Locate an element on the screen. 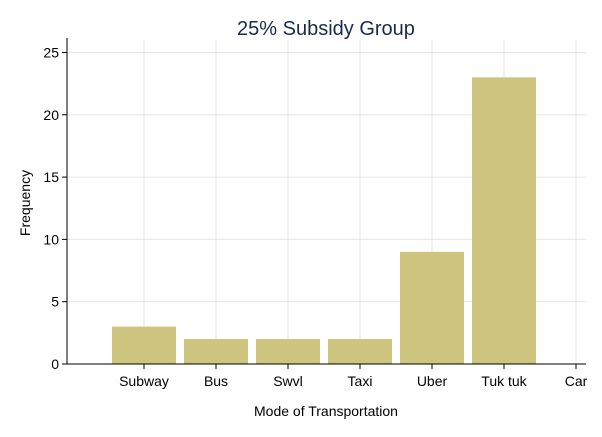 The image size is (602, 437). y-tick-label: 5 is located at coordinates (55, 302).